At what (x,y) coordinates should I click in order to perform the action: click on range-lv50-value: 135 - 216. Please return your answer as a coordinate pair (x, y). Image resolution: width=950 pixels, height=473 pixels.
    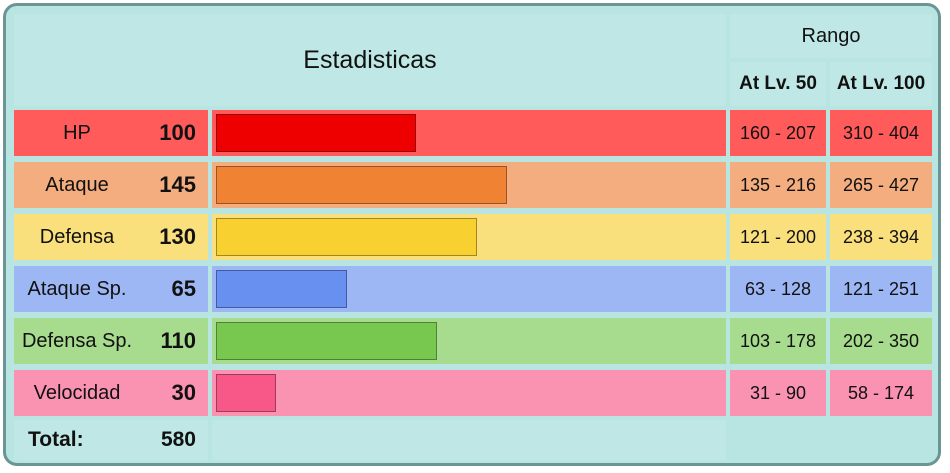
    Looking at the image, I should click on (778, 184).